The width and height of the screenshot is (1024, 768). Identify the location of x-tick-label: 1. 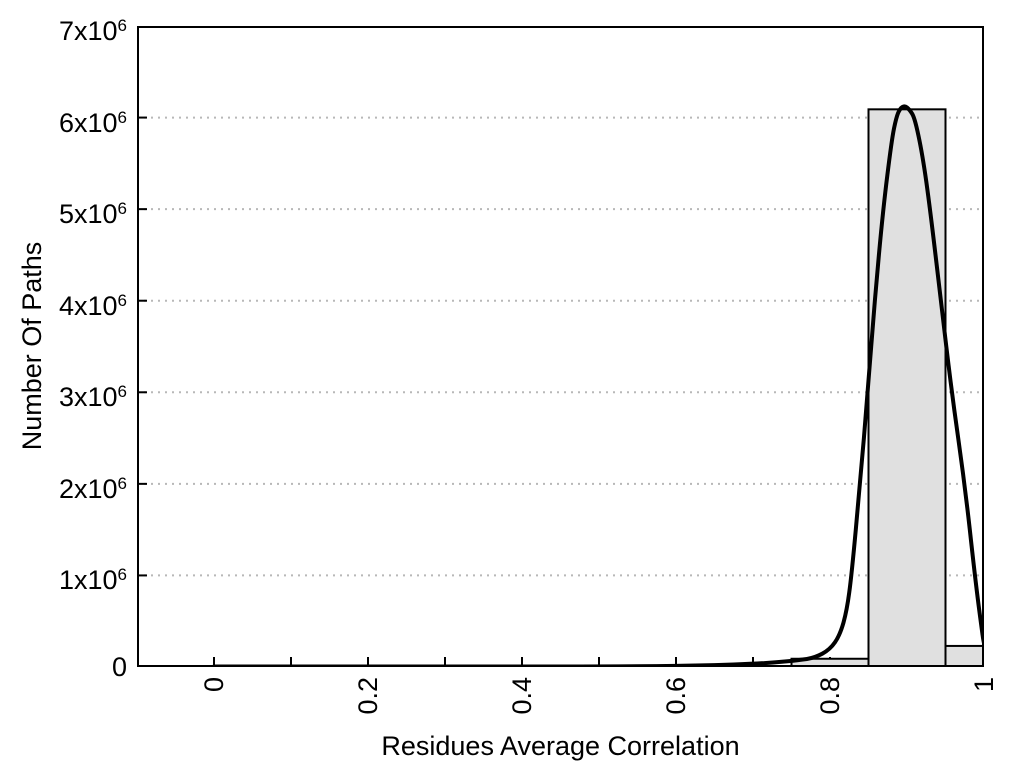
(984, 685).